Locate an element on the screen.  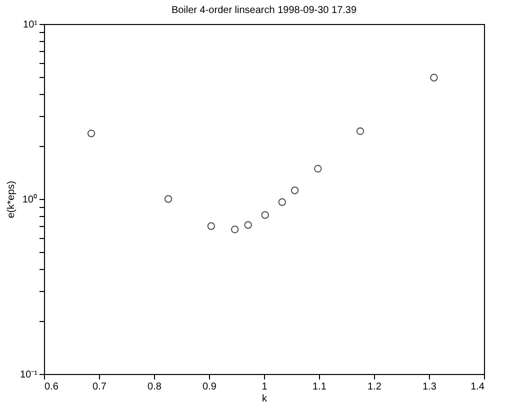
x-tick-label: 0.6 is located at coordinates (51, 387).